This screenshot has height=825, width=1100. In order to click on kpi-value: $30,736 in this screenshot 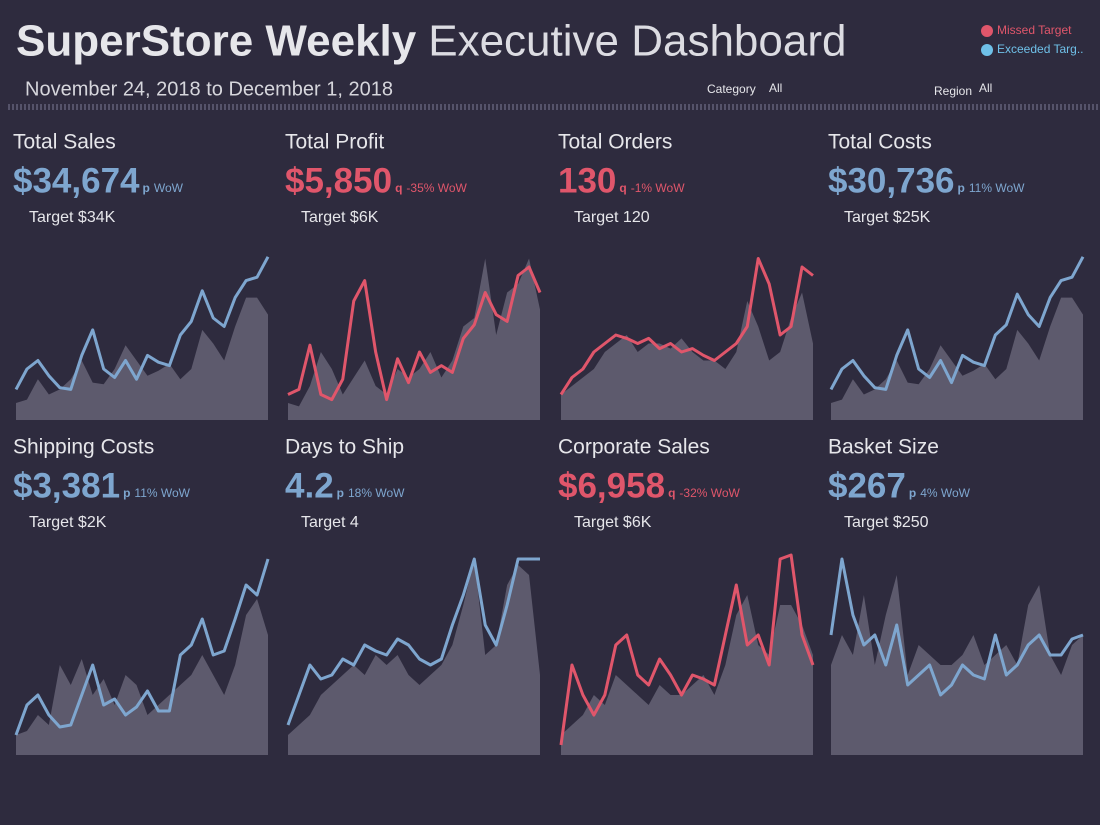, I will do `click(891, 180)`.